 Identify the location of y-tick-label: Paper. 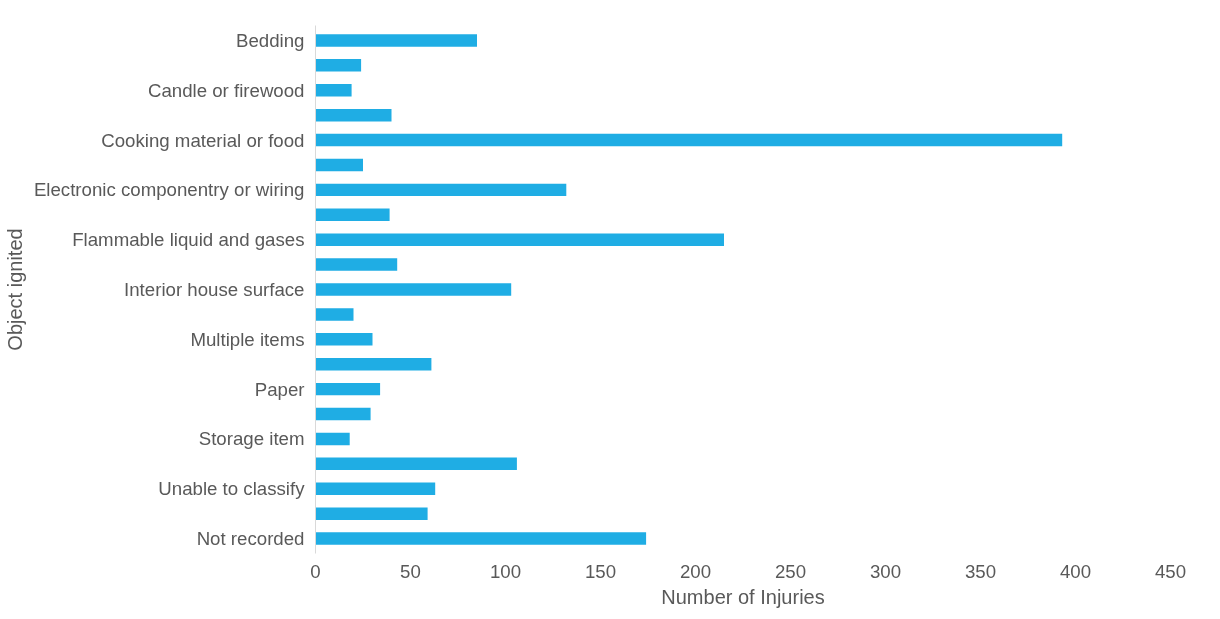
(279, 389).